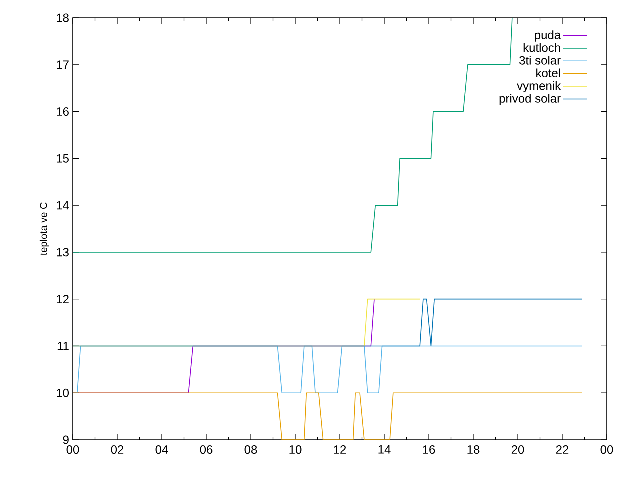 The height and width of the screenshot is (480, 640). Describe the element at coordinates (63, 18) in the screenshot. I see `y-tick-label: 18` at that location.